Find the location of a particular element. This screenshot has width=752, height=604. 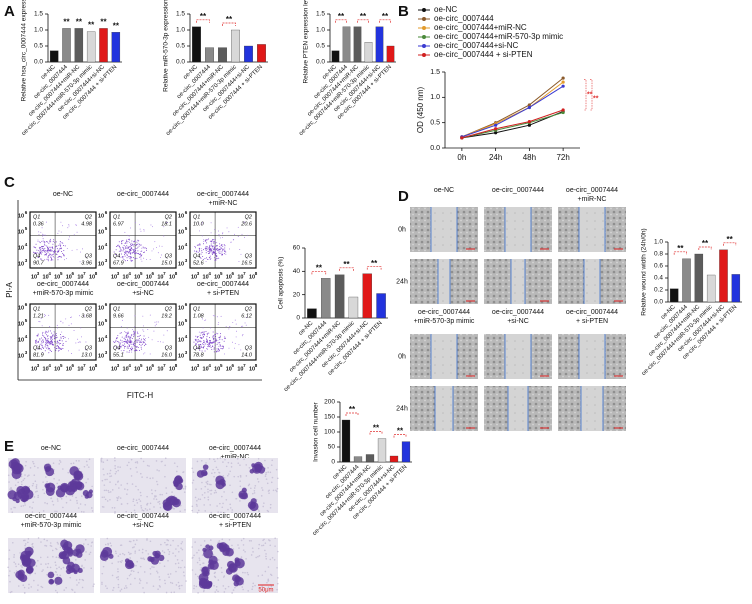

bar is located at coordinates (368, 52).